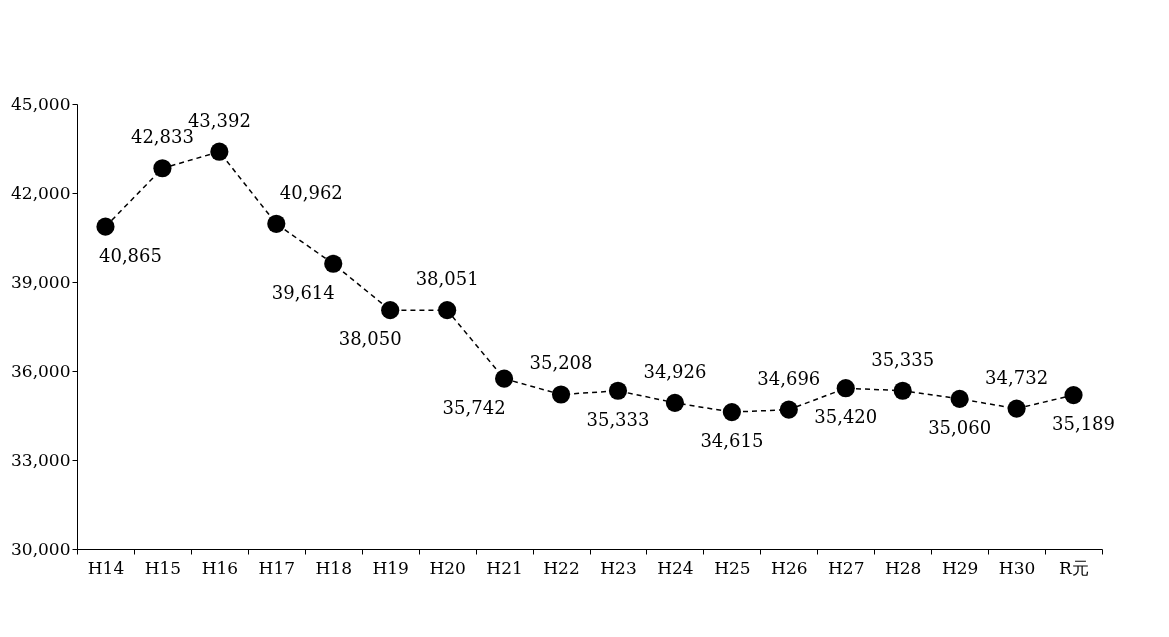  What do you see at coordinates (846, 417) in the screenshot?
I see `data-label: 35,420` at bounding box center [846, 417].